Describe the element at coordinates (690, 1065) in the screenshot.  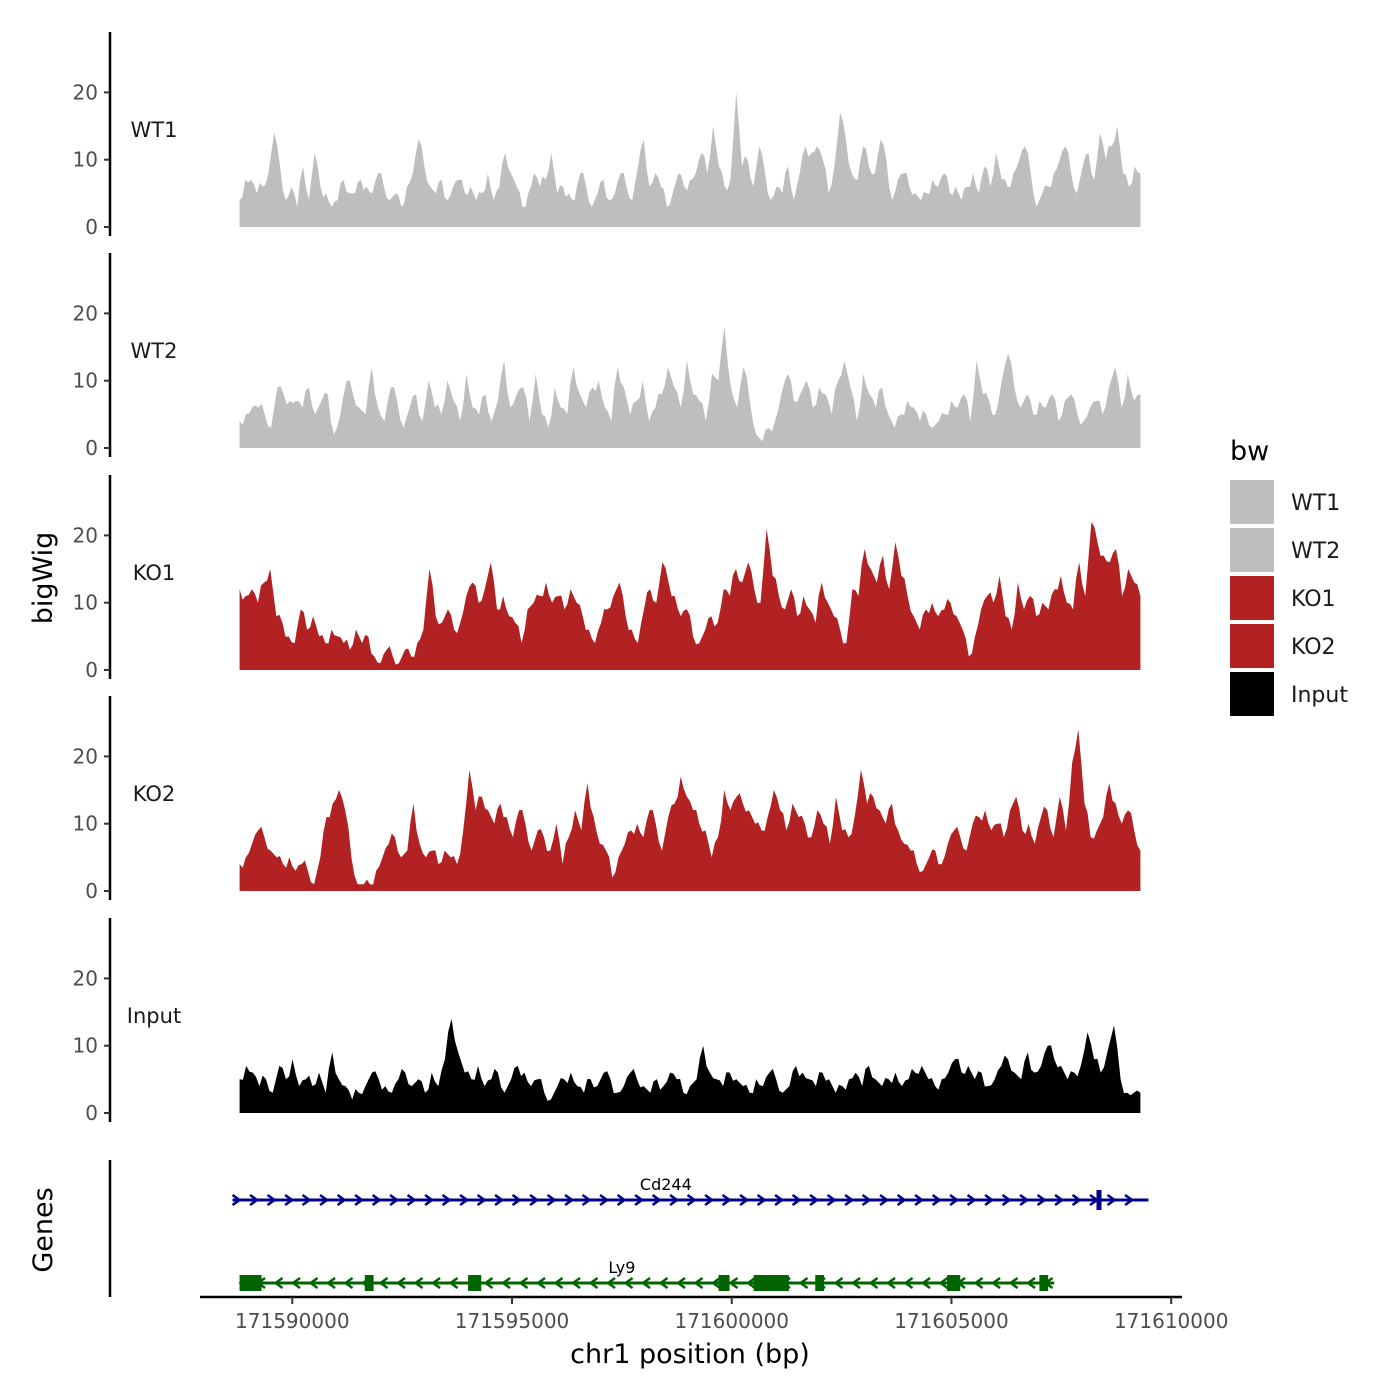
I see `coverage-area-input` at that location.